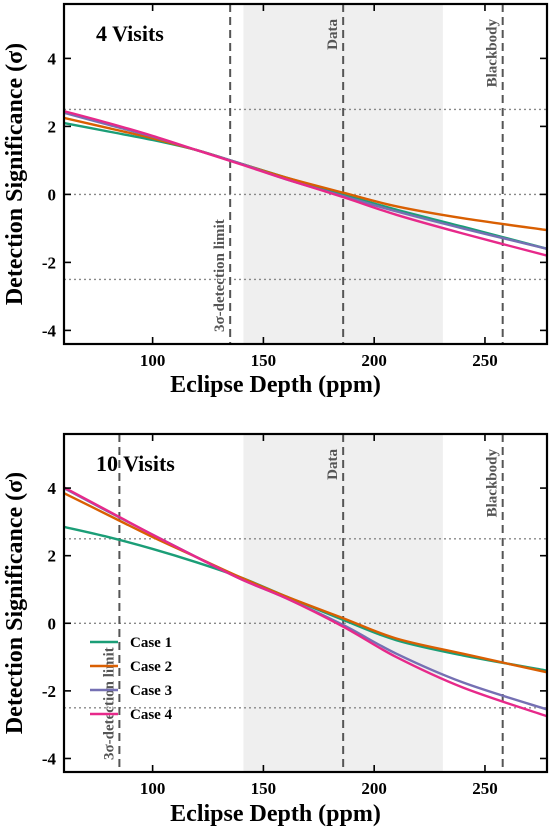  I want to click on panel-title: 10 Visits, so click(135, 463).